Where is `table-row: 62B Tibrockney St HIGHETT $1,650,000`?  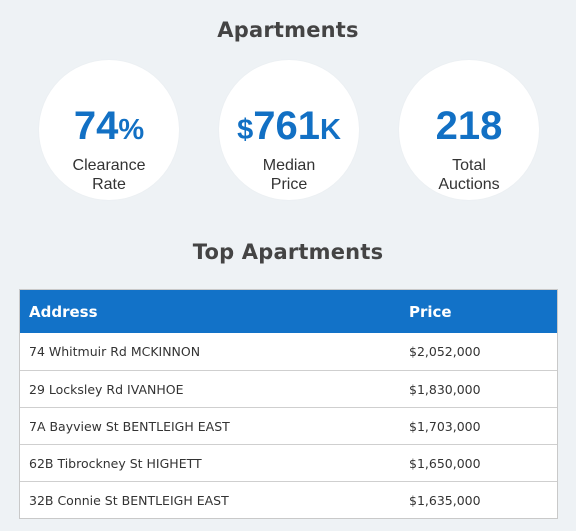
table-row: 62B Tibrockney St HIGHETT $1,650,000 is located at coordinates (288, 462).